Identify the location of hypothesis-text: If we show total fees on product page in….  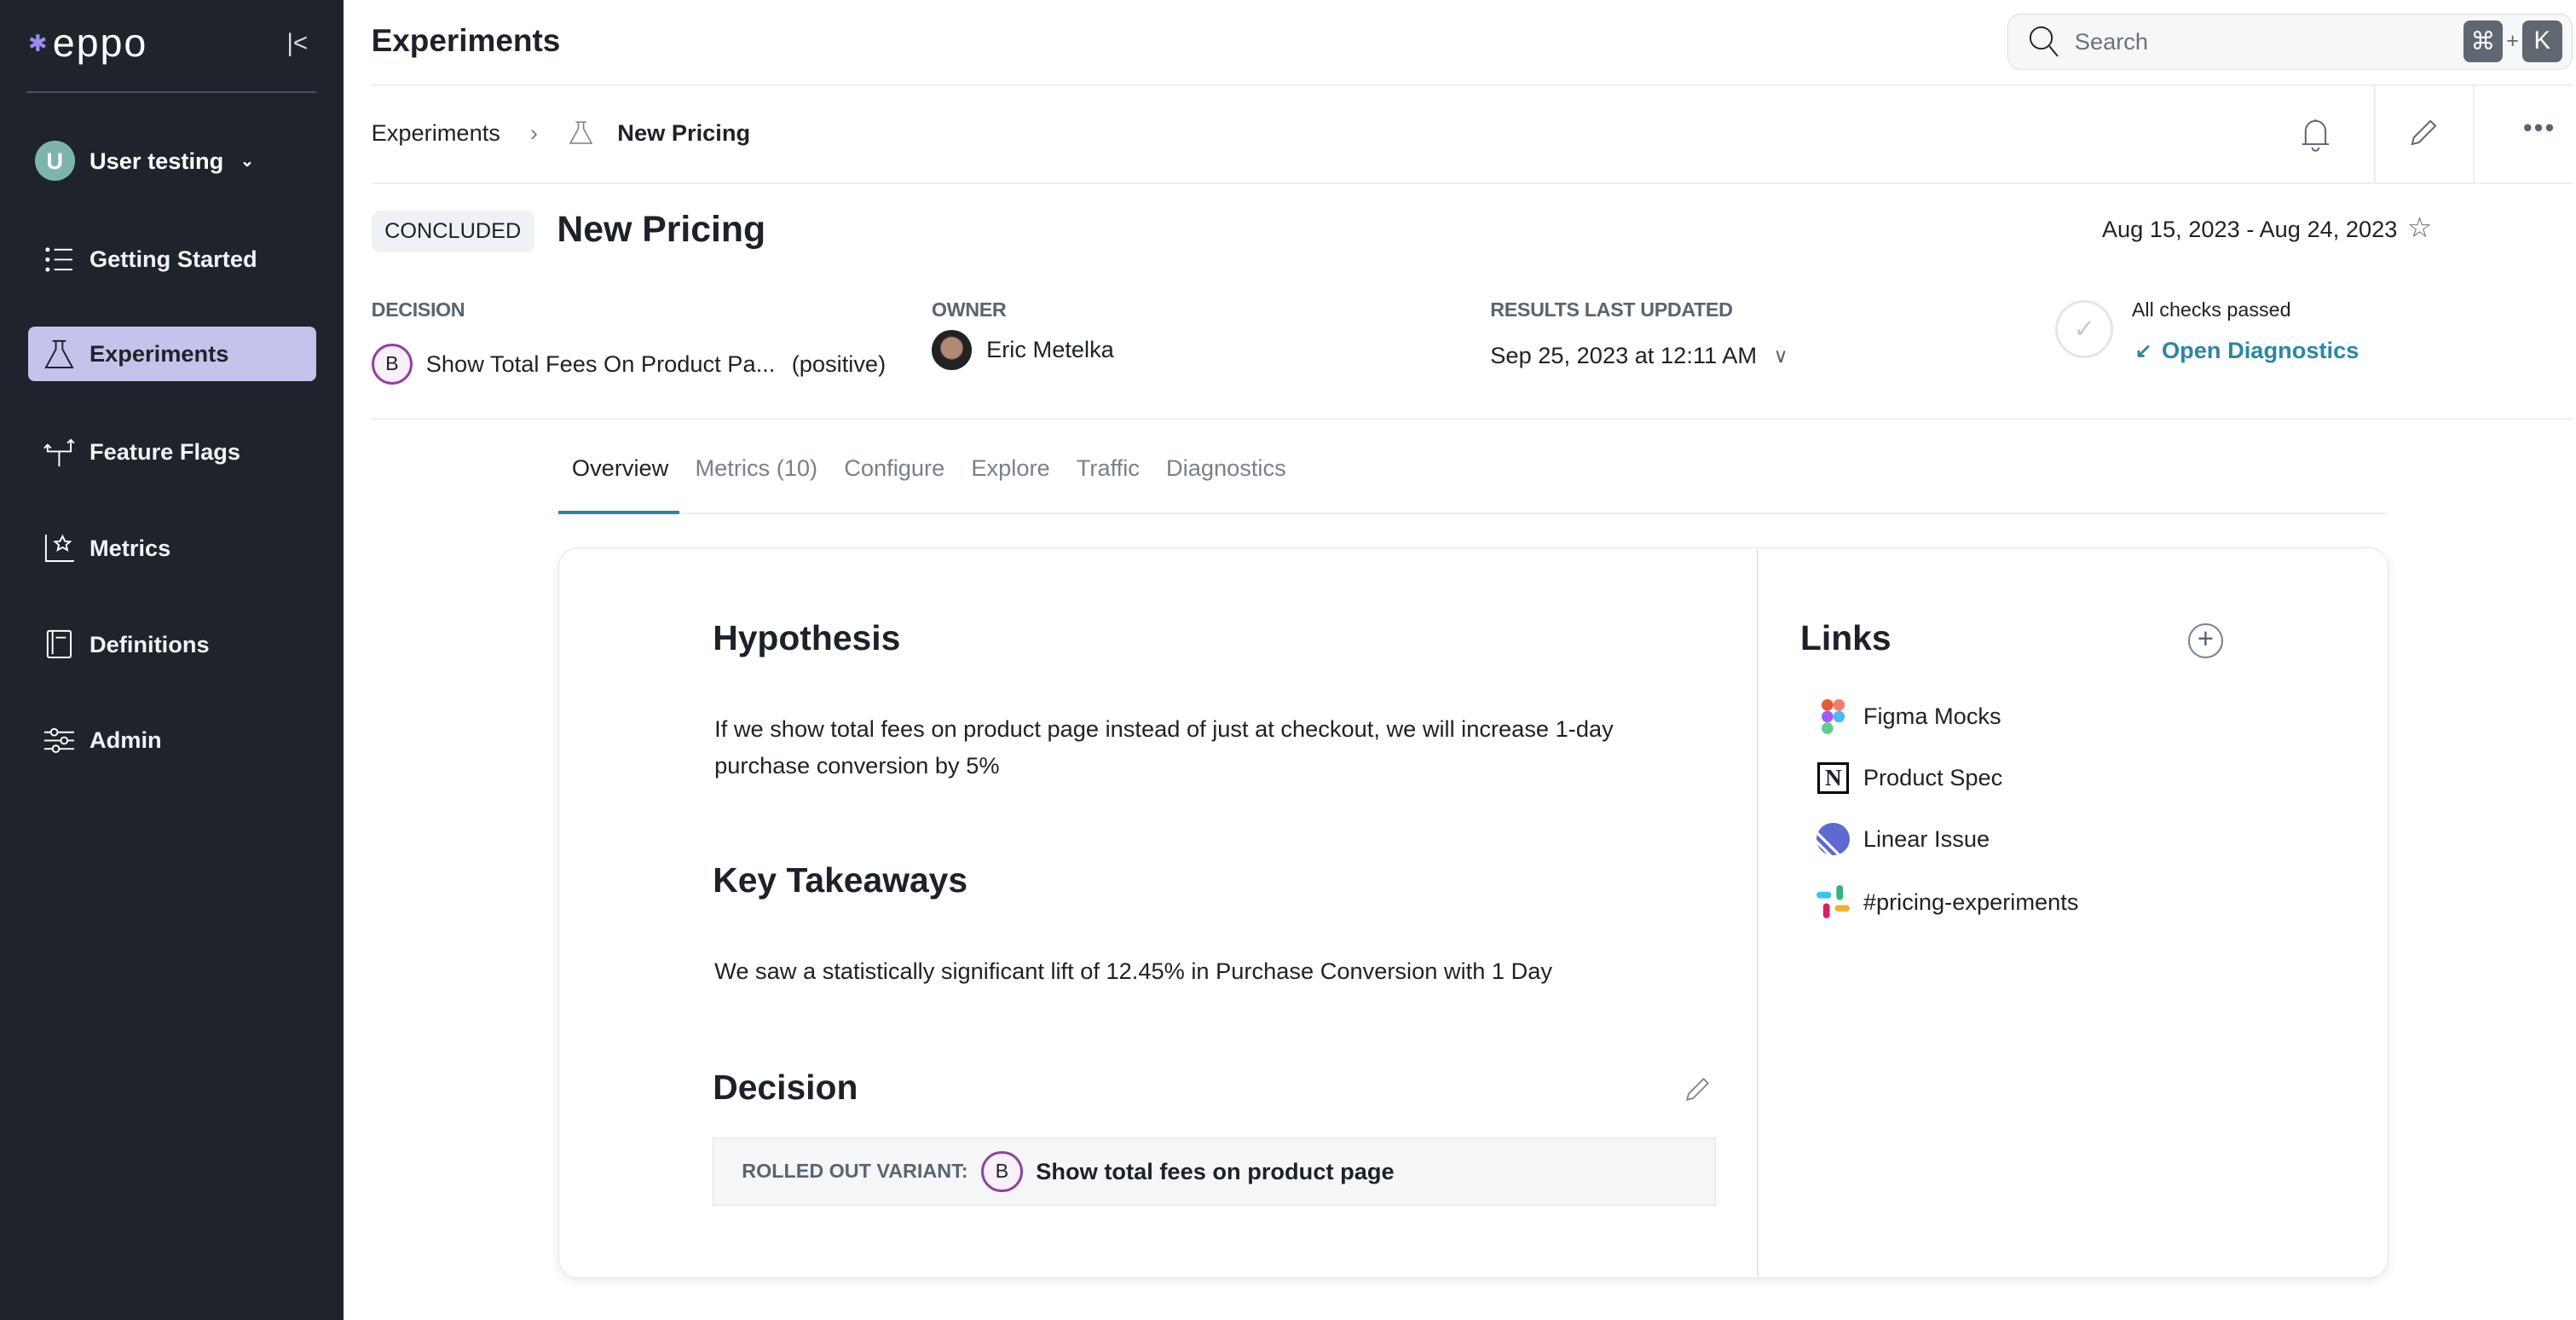
(1164, 747).